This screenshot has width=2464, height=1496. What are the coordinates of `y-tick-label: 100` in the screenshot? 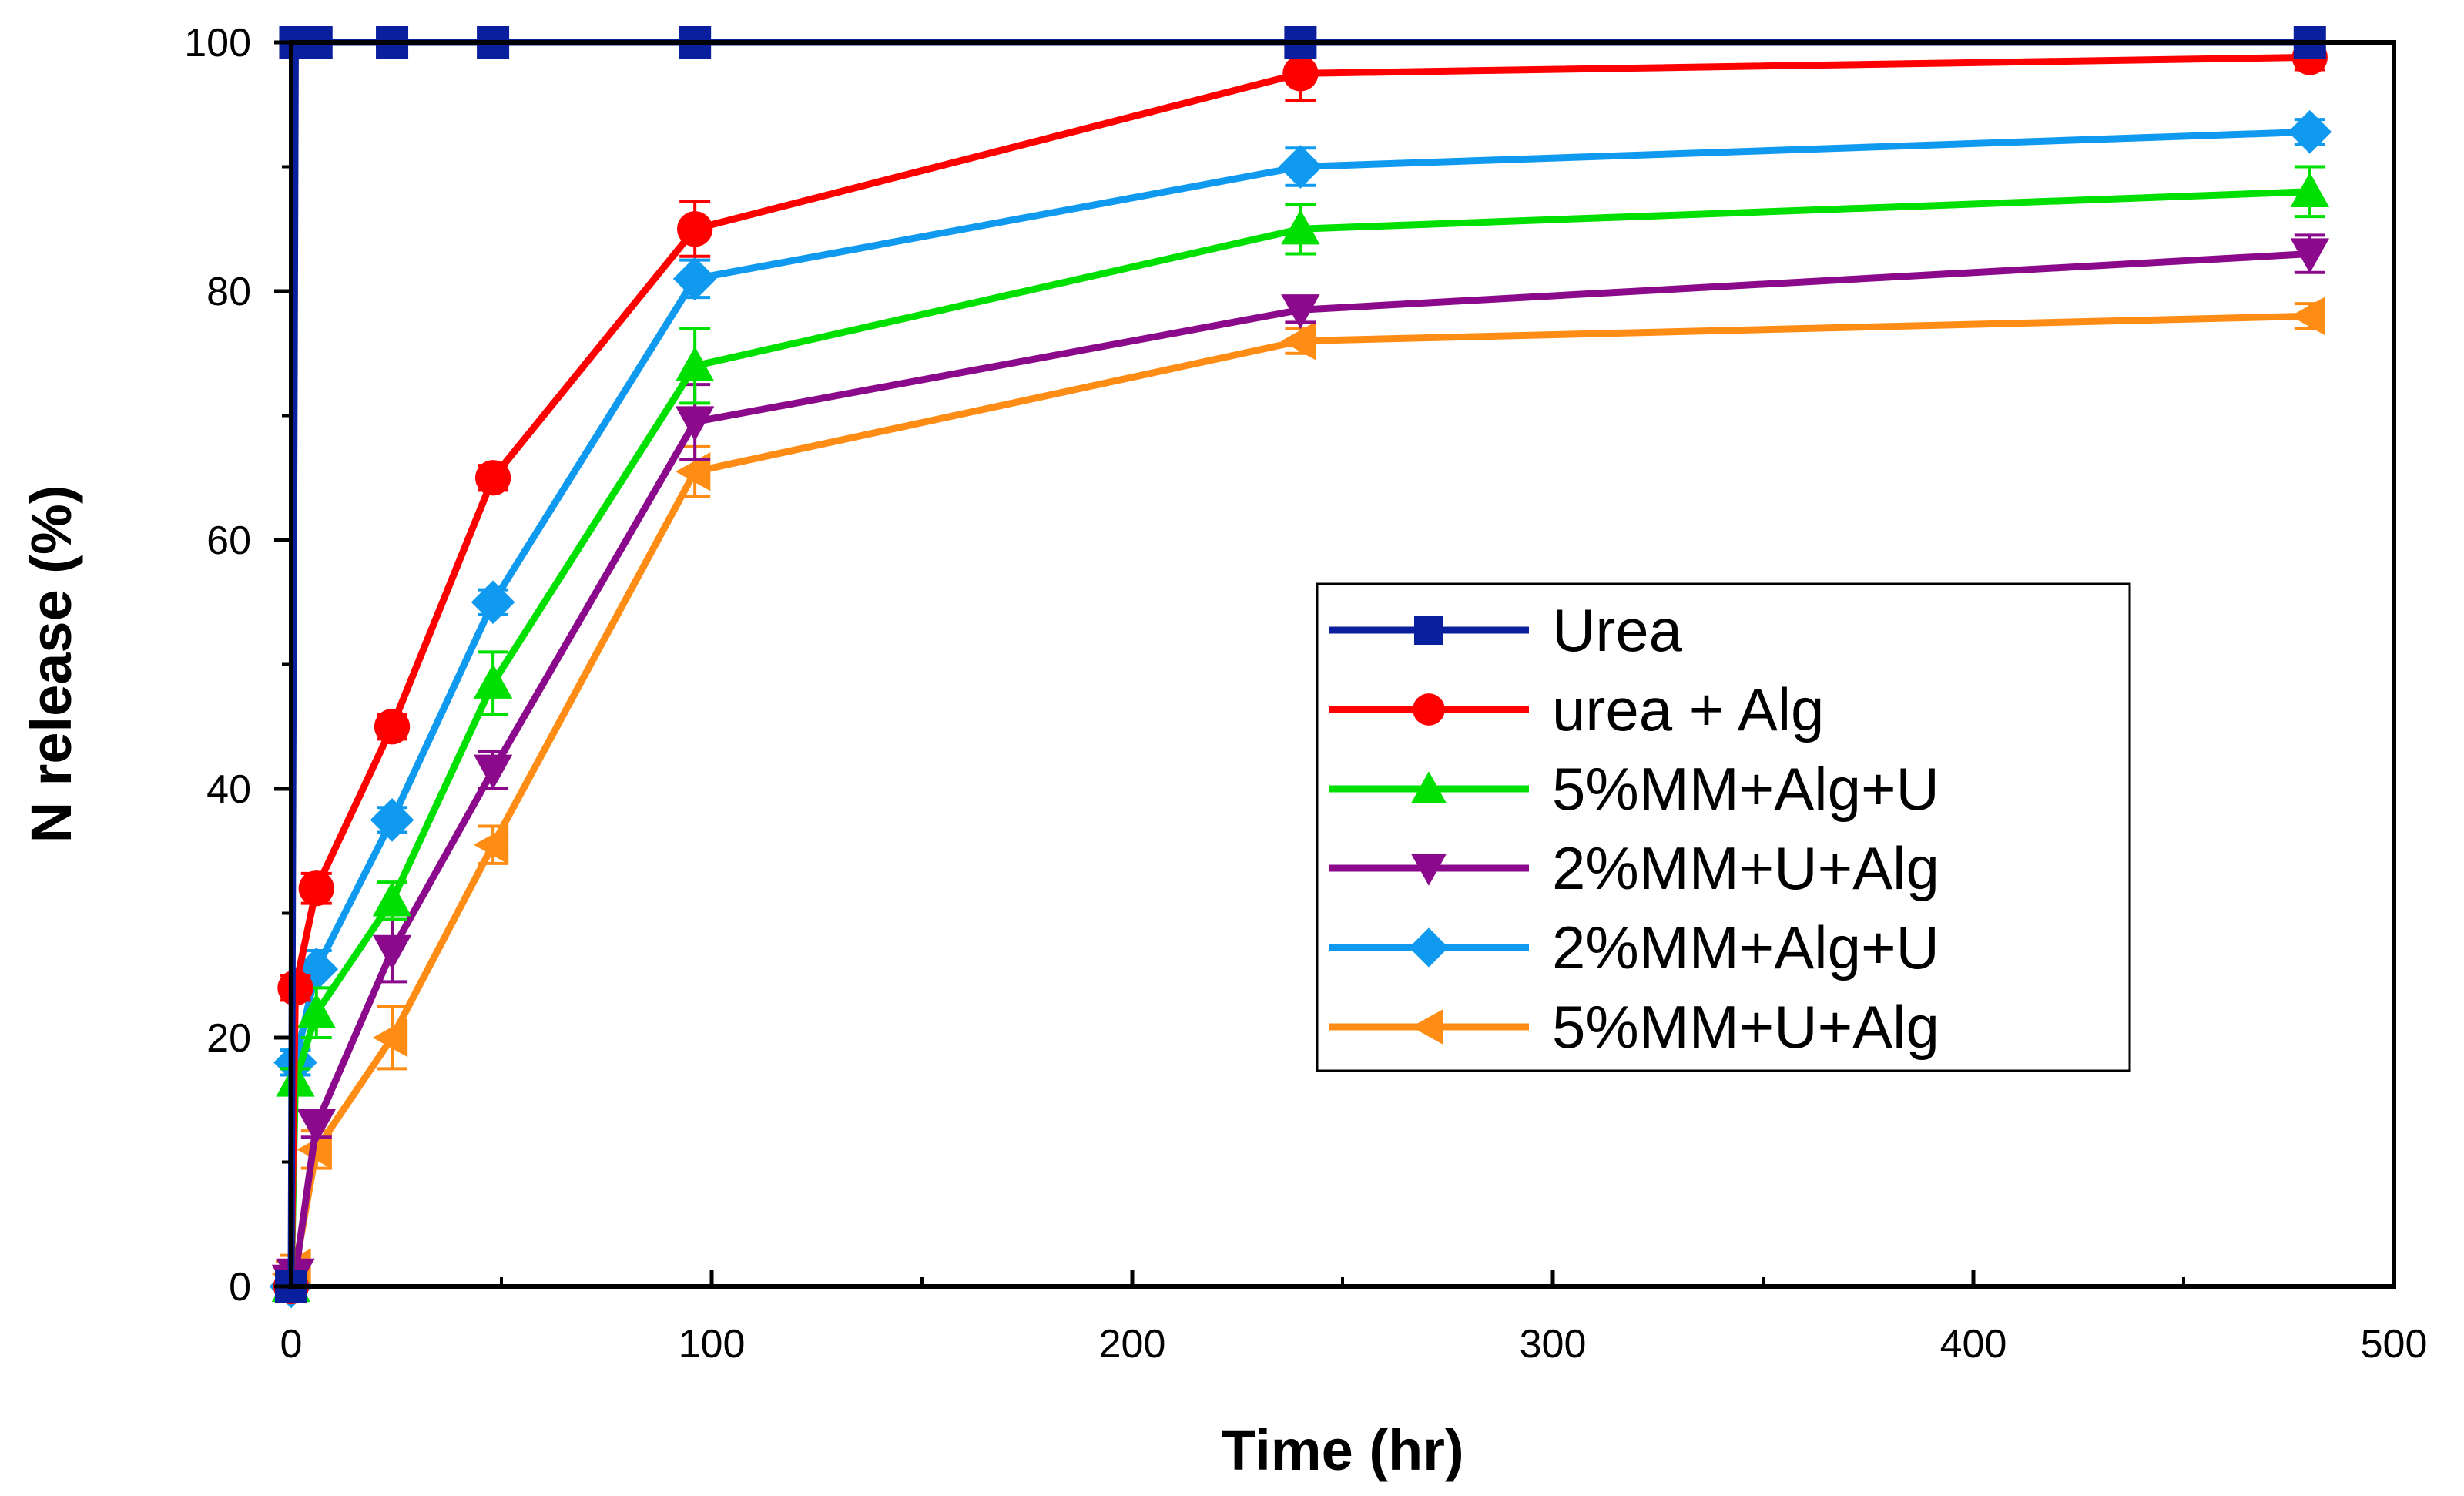 It's located at (218, 43).